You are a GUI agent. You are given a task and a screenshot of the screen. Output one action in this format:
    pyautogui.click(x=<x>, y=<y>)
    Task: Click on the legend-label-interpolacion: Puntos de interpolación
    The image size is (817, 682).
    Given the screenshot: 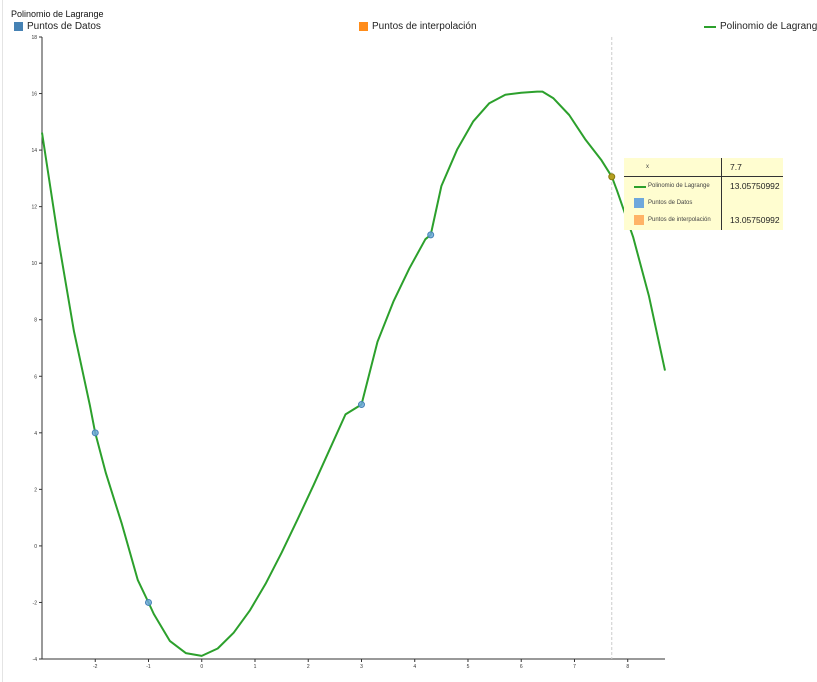 What is the action you would take?
    pyautogui.click(x=424, y=26)
    